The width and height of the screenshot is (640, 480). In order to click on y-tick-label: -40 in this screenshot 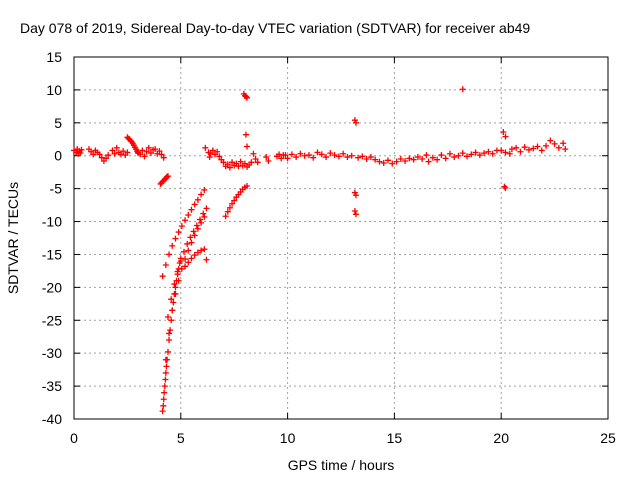, I will do `click(52, 419)`.